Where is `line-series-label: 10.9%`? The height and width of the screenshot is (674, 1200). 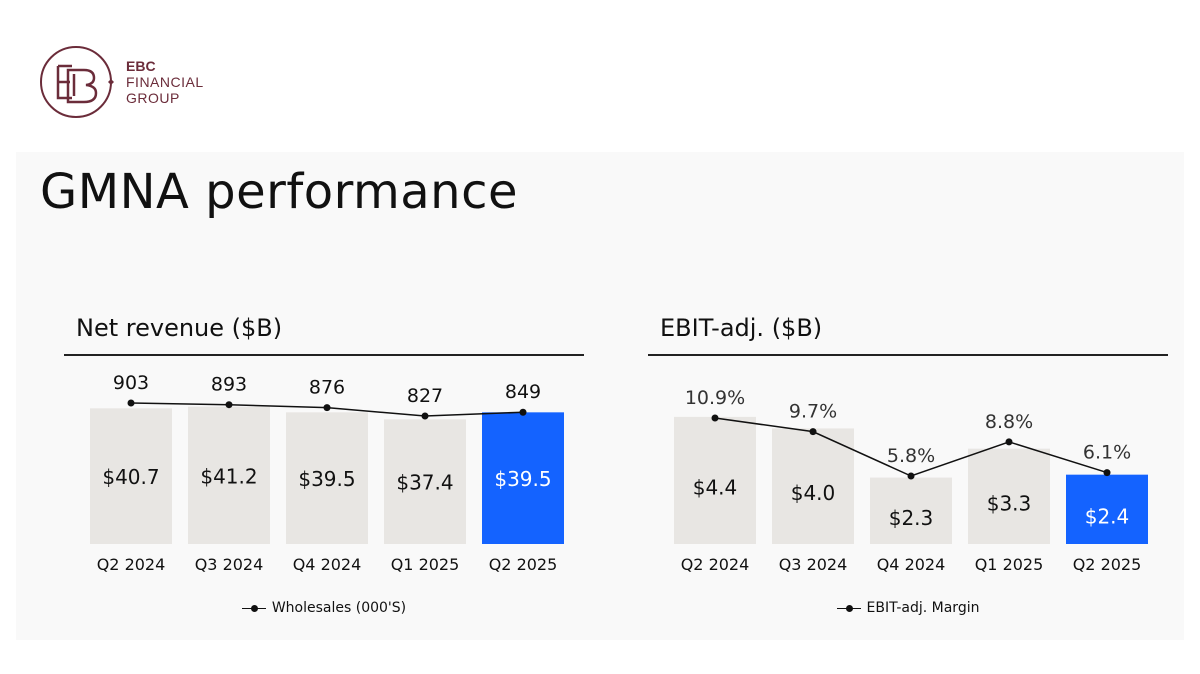
line-series-label: 10.9% is located at coordinates (715, 398).